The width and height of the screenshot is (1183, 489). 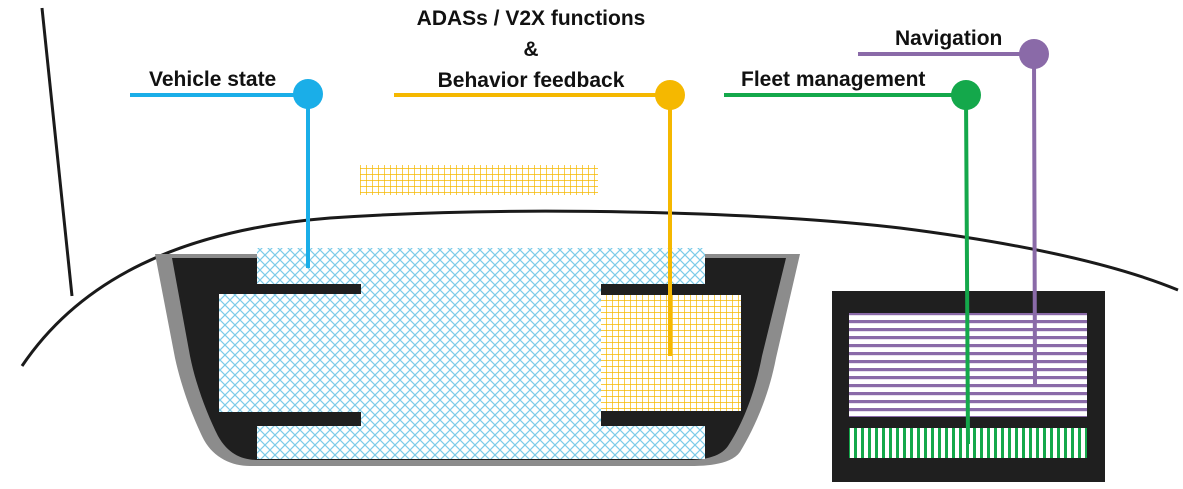 I want to click on vehicle-state-marker, so click(x=308, y=94).